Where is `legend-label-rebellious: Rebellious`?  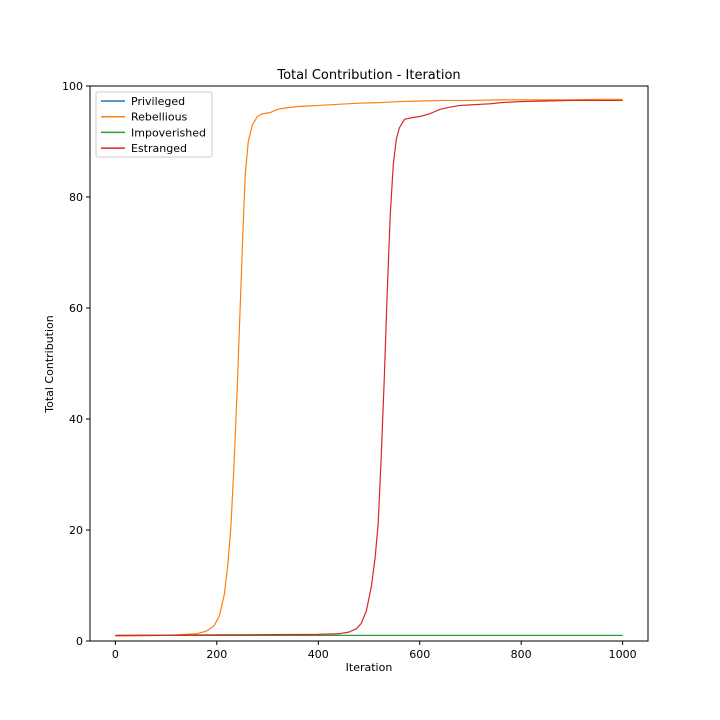 legend-label-rebellious: Rebellious is located at coordinates (159, 117).